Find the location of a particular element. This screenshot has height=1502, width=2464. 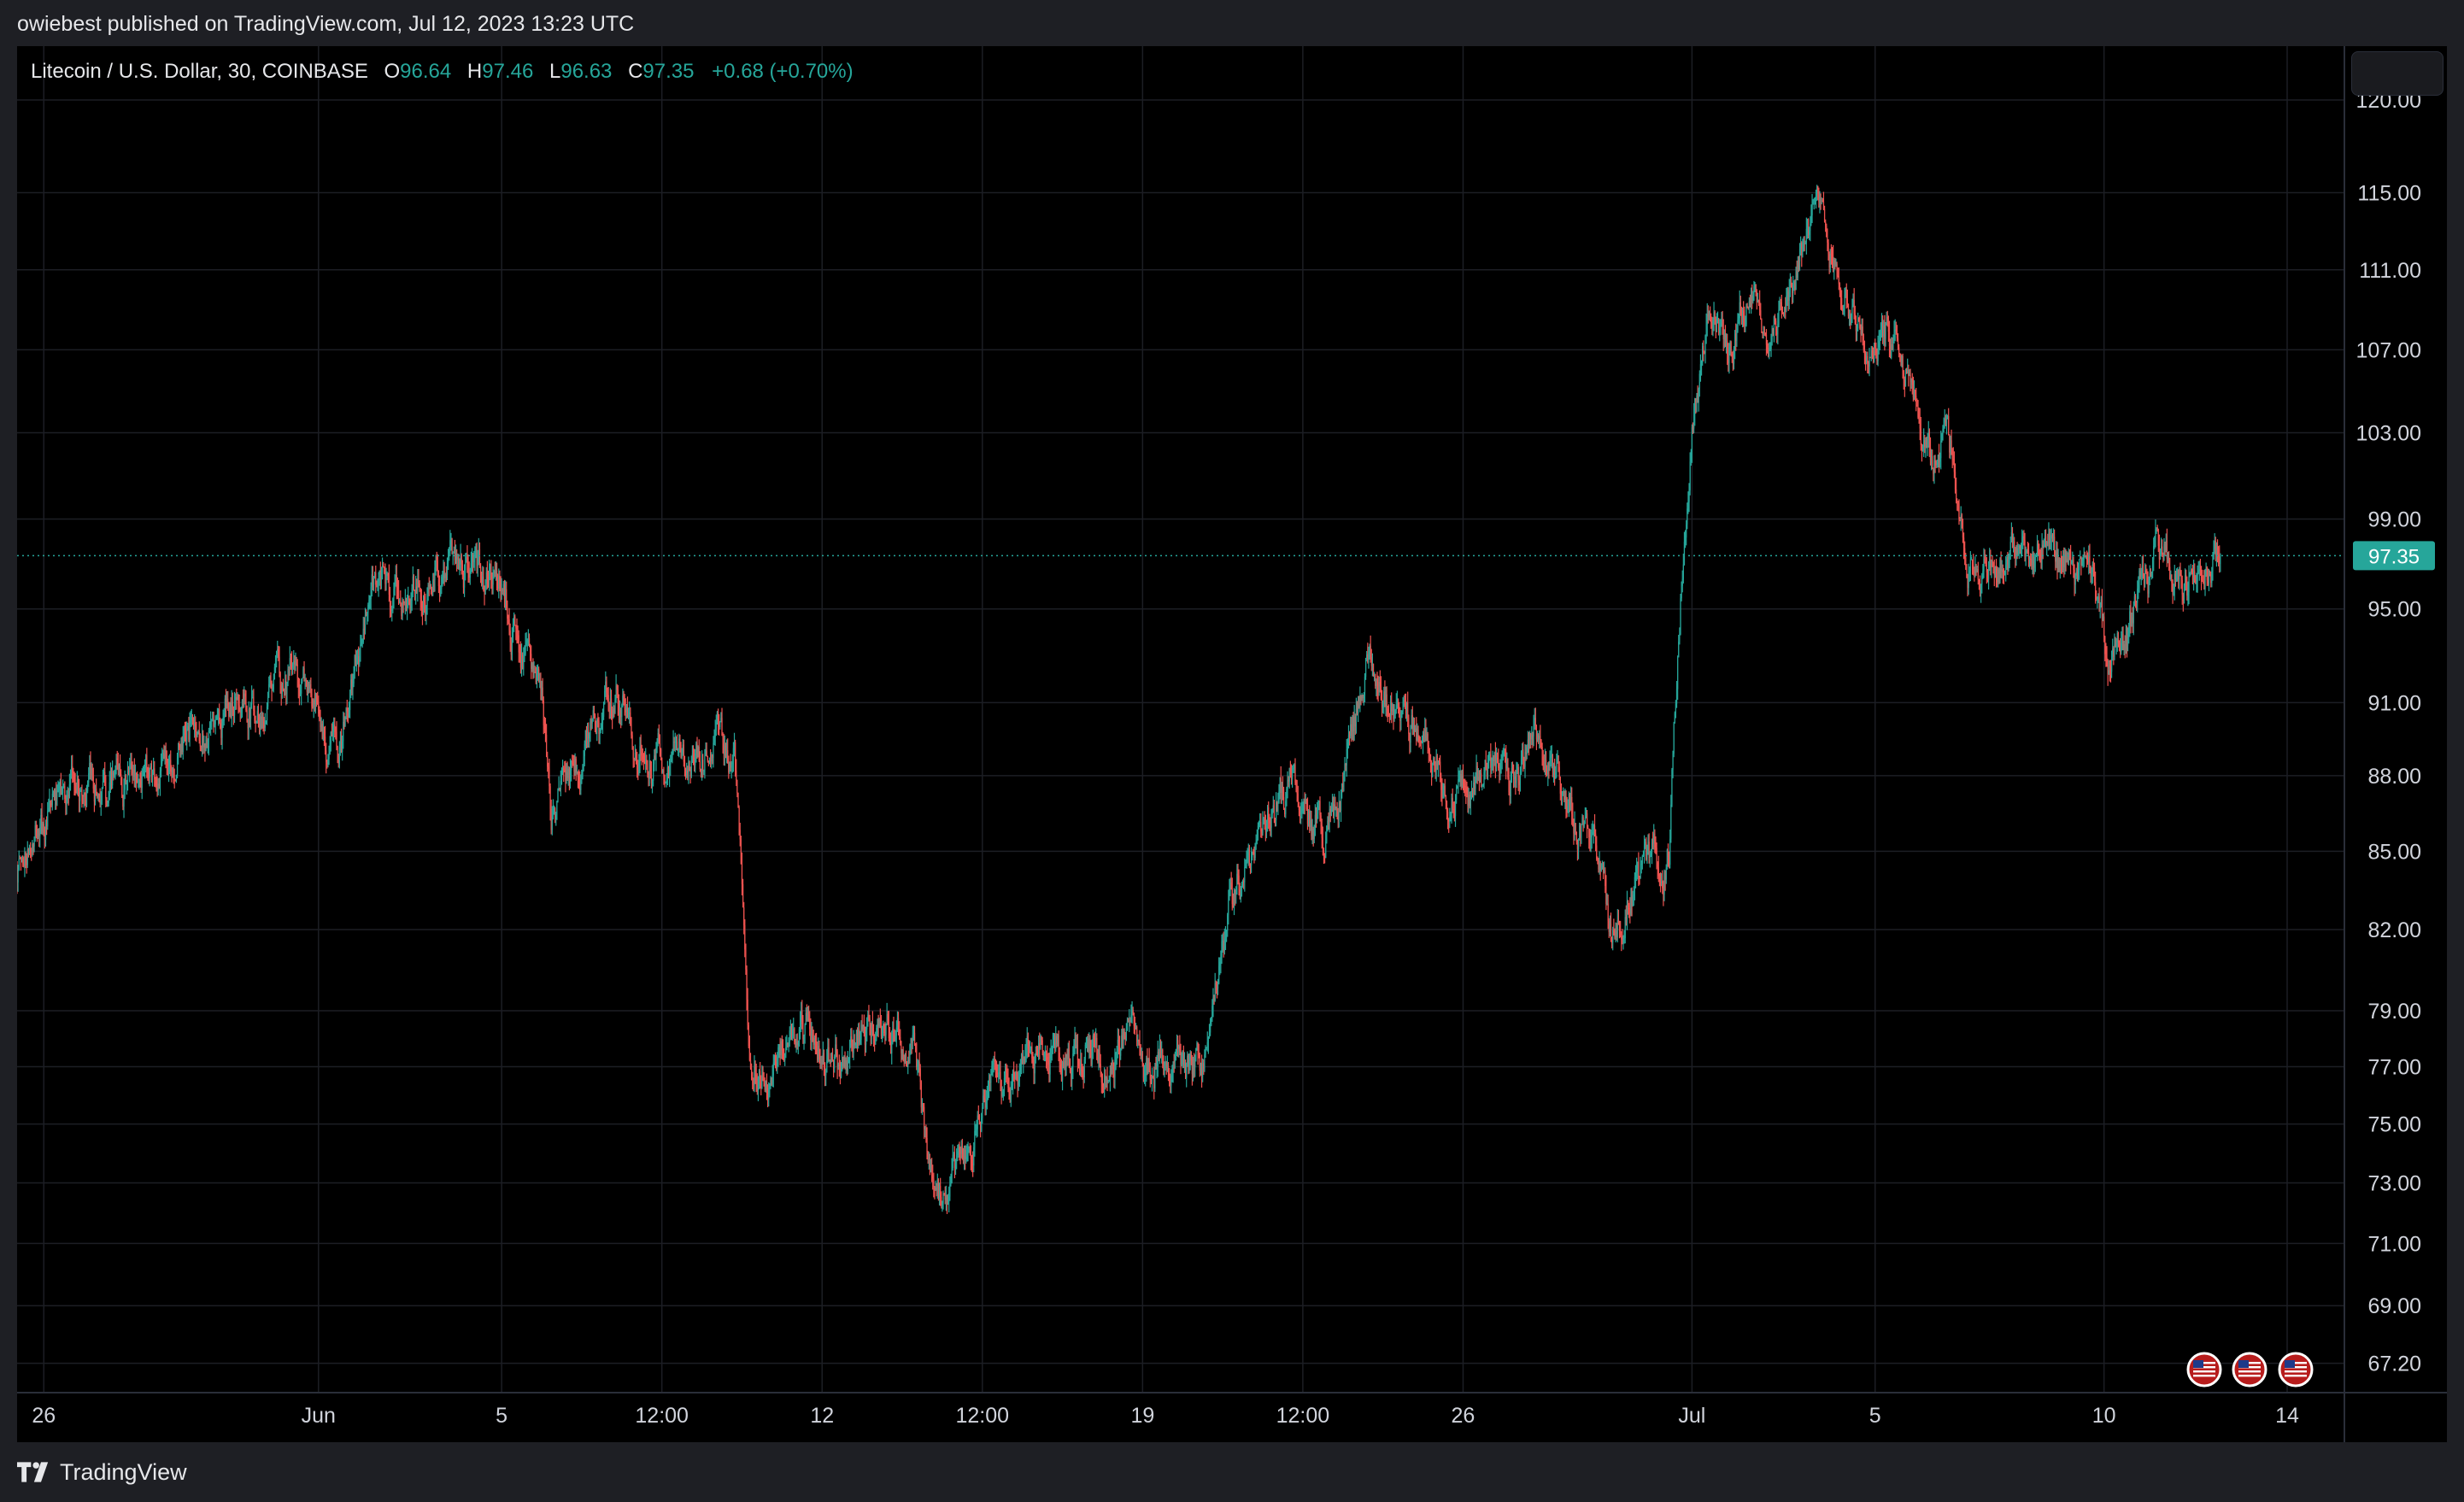

economic-events is located at coordinates (2250, 1370).